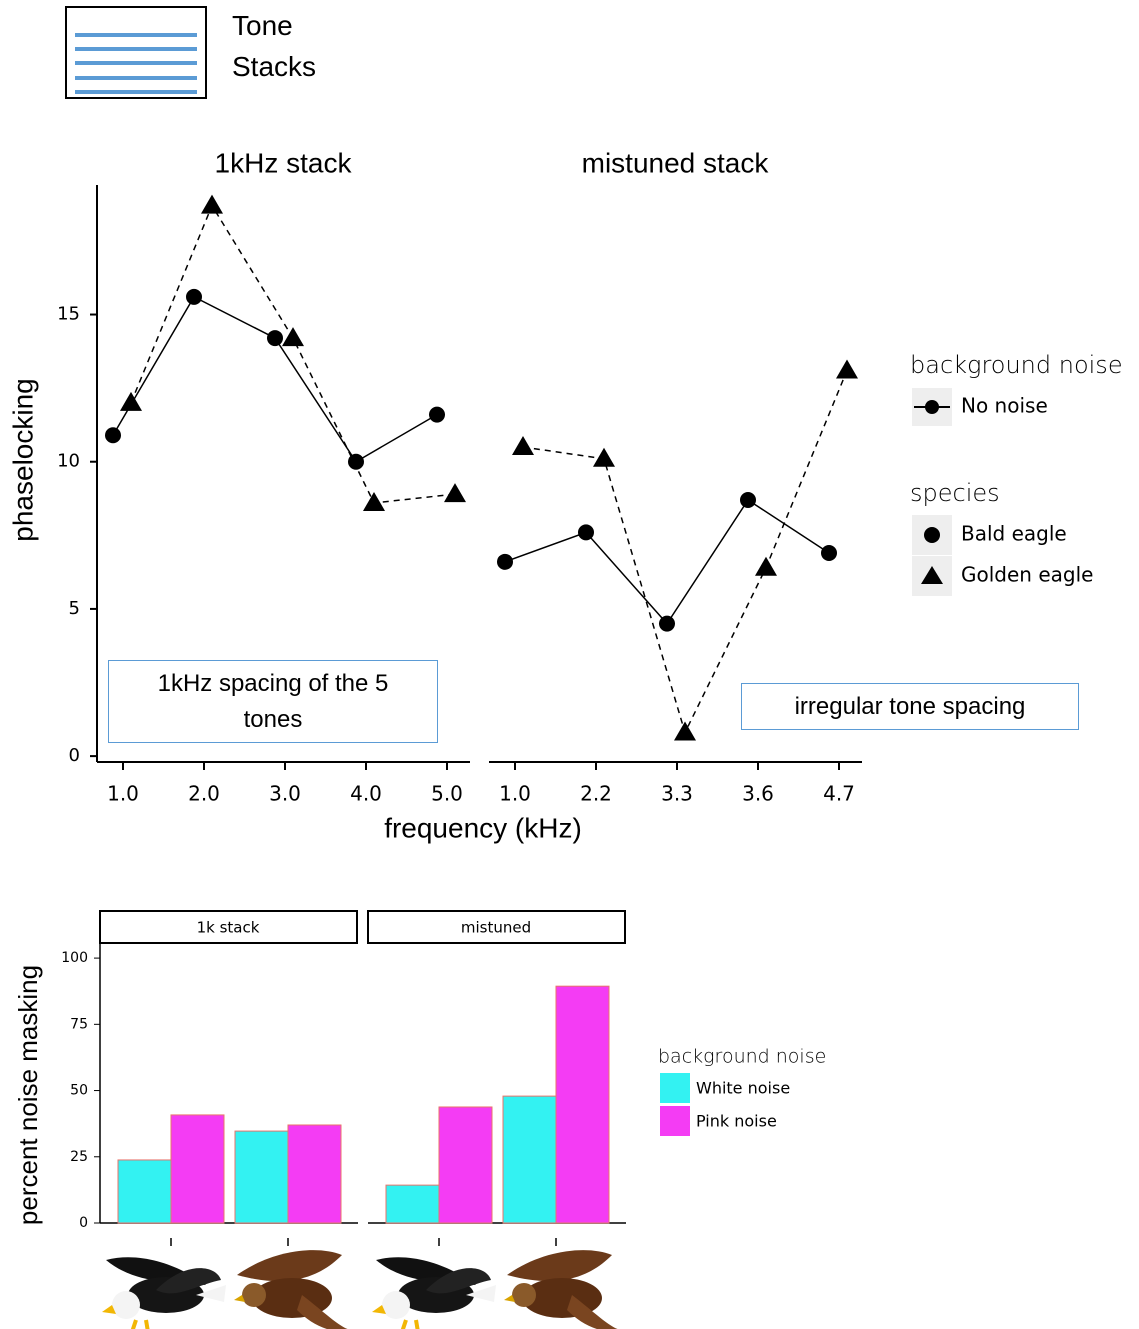  I want to click on legend-label: Pink noise, so click(736, 1121).